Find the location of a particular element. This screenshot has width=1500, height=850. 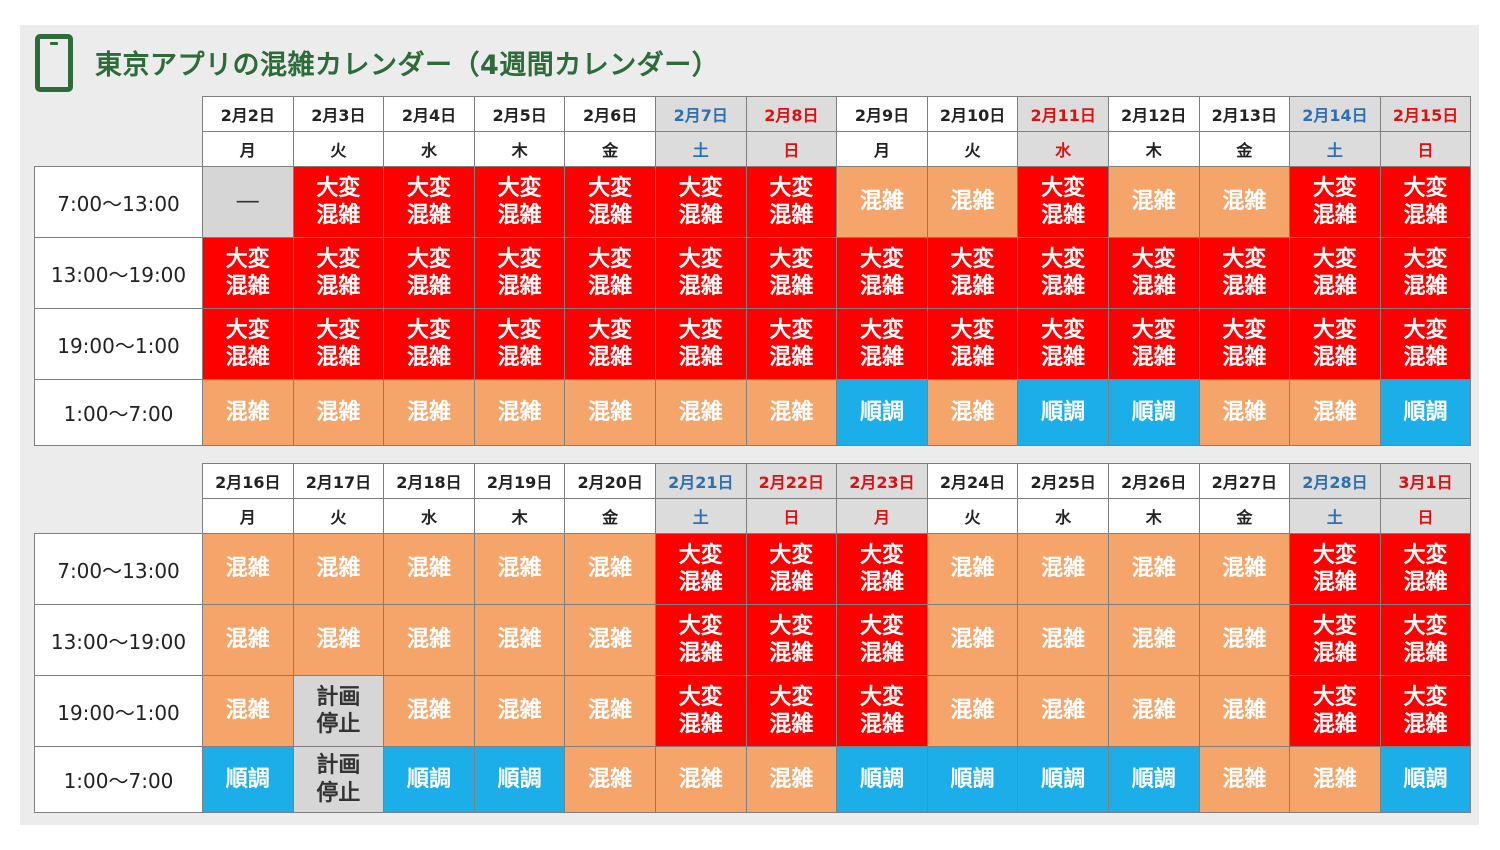

date-header: 2月8日 is located at coordinates (791, 114).